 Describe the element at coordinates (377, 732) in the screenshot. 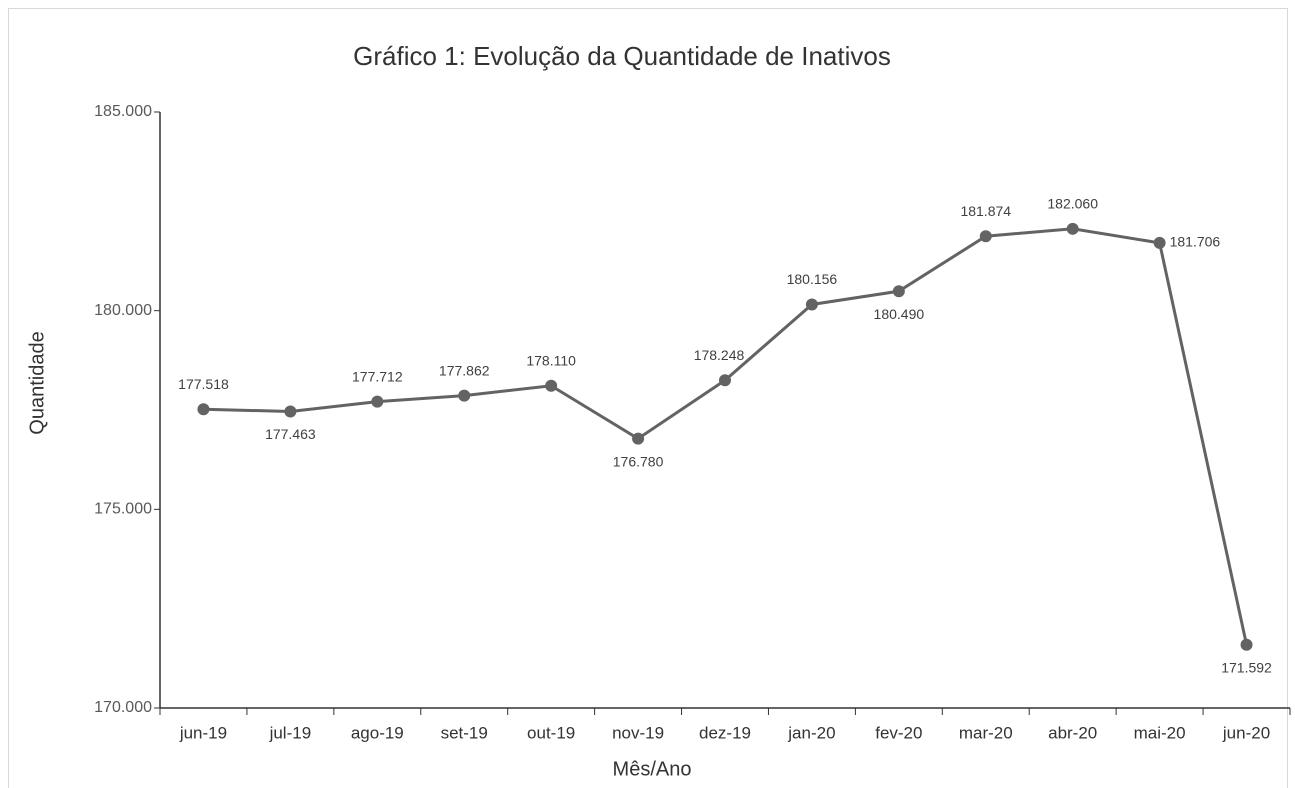

I see `x-tick-label: ago-19` at that location.